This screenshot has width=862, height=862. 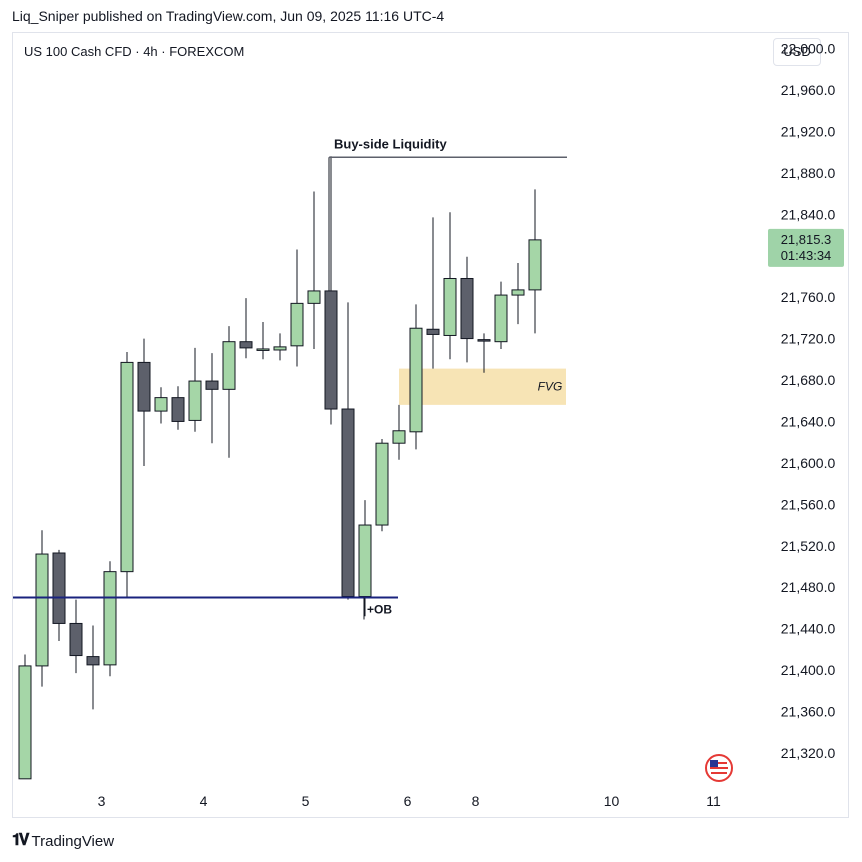 I want to click on footer-brand-label: TradingView, so click(x=73, y=841).